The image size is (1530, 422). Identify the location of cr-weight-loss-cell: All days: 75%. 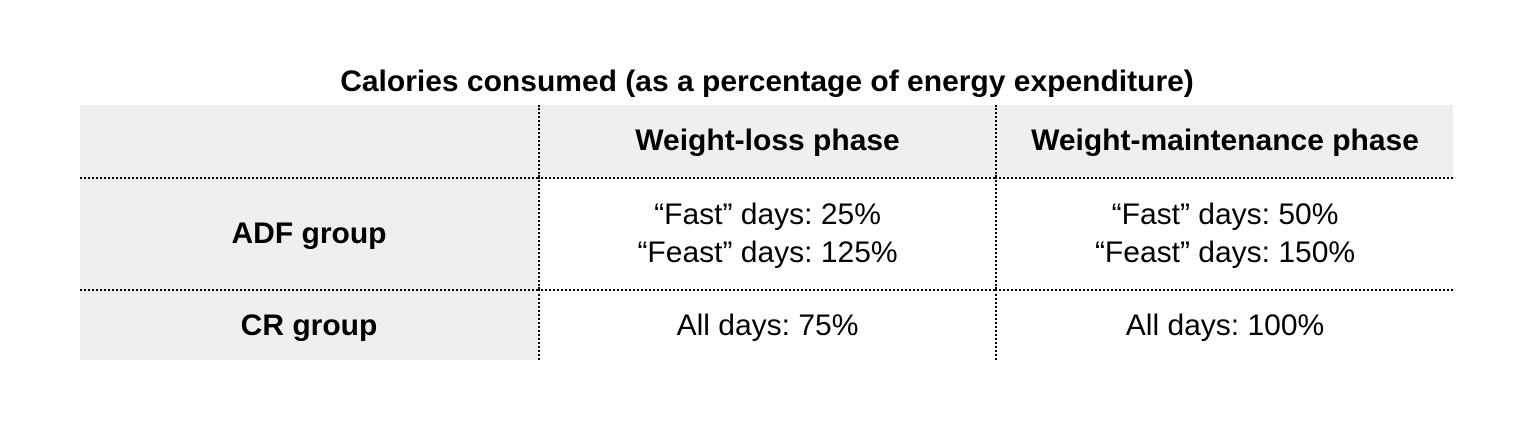
(766, 324).